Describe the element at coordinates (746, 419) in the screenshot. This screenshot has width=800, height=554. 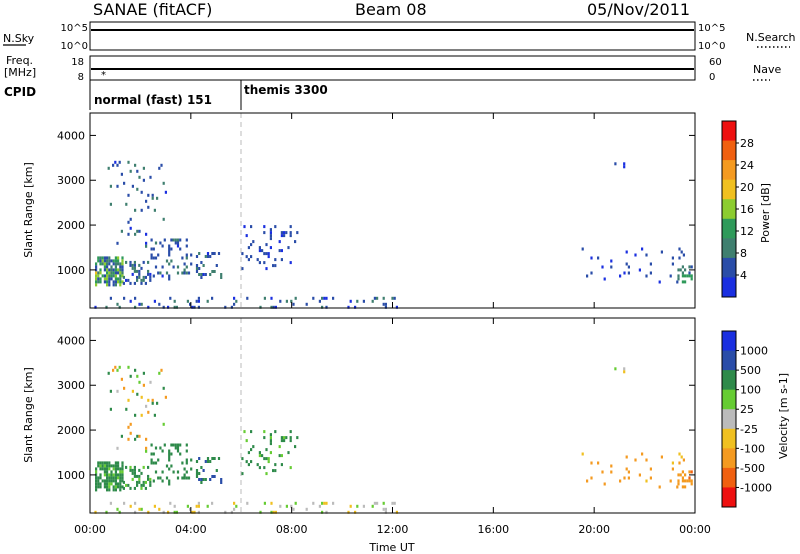
I see `velocity-colorbar: 1000 500 100 25 -25 -100 -500 -1000` at that location.